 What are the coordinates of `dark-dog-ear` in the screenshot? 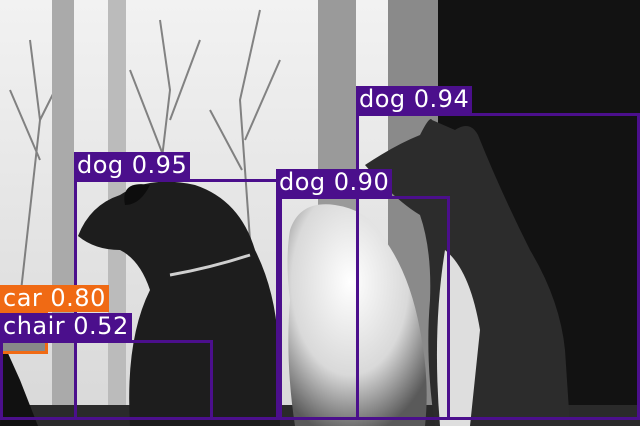 It's located at (137, 194).